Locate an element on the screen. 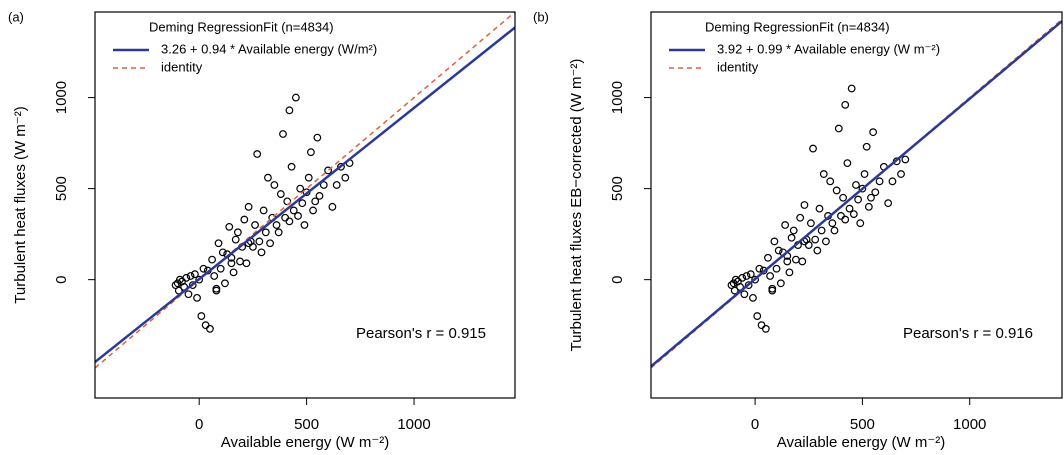 The width and height of the screenshot is (1064, 455). legend-fit-label: 3.92 + 0.99 * Available energy (W m⁻²) is located at coordinates (828, 48).